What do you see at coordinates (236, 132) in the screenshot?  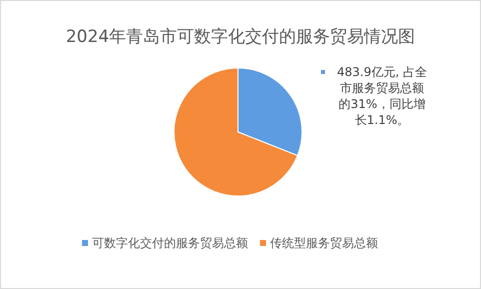 I see `pie-slice` at bounding box center [236, 132].